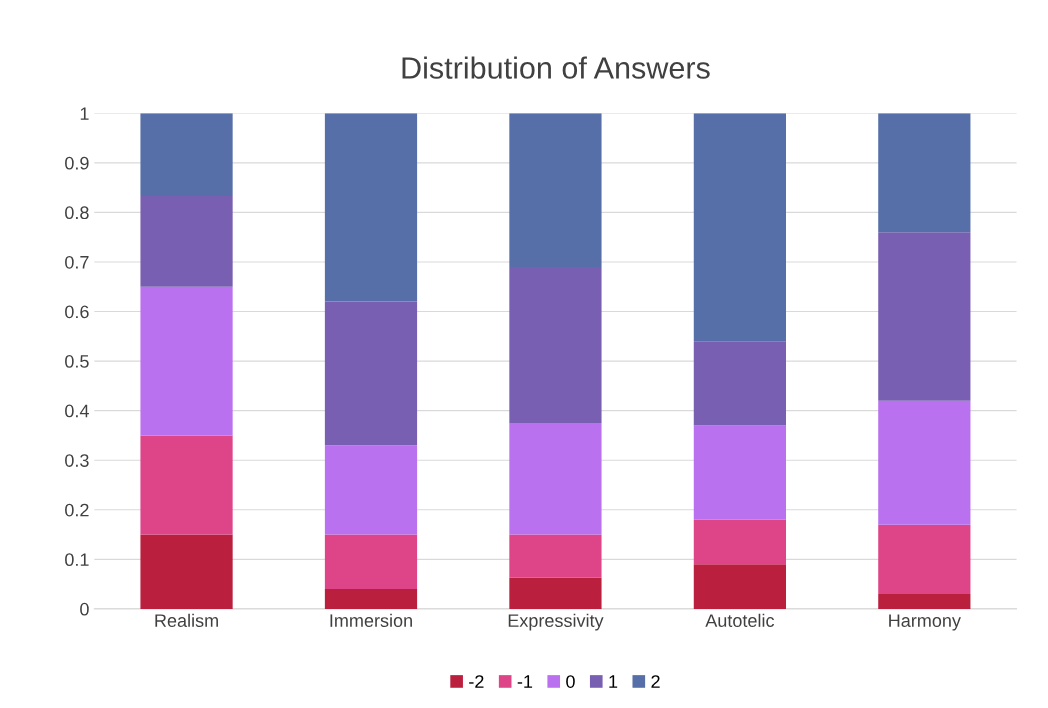 This screenshot has width=1048, height=708. I want to click on y-tick-label: 0.8, so click(77, 213).